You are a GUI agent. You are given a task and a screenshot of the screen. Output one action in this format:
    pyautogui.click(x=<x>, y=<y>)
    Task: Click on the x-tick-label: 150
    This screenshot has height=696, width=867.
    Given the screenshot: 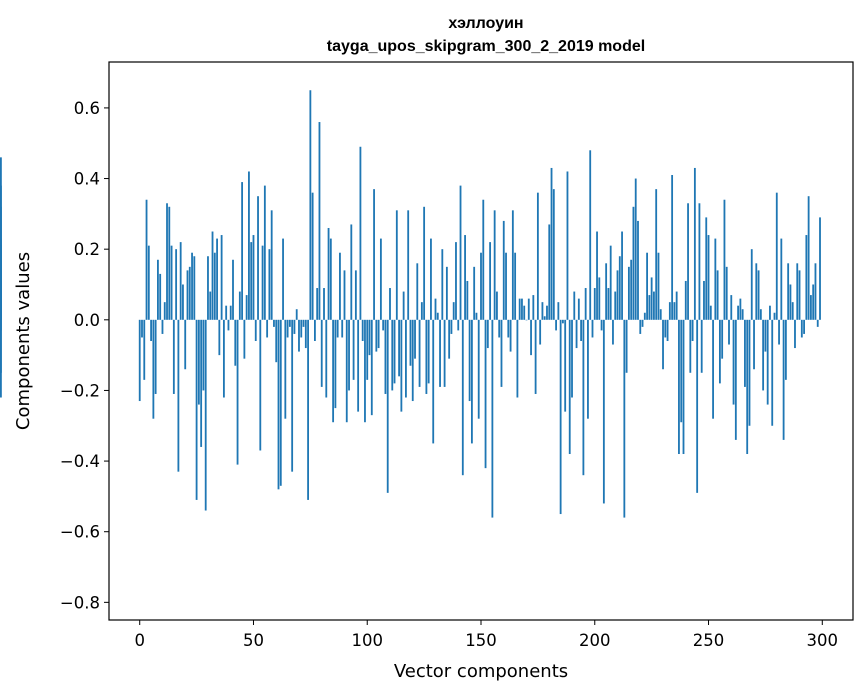 What is the action you would take?
    pyautogui.click(x=481, y=640)
    